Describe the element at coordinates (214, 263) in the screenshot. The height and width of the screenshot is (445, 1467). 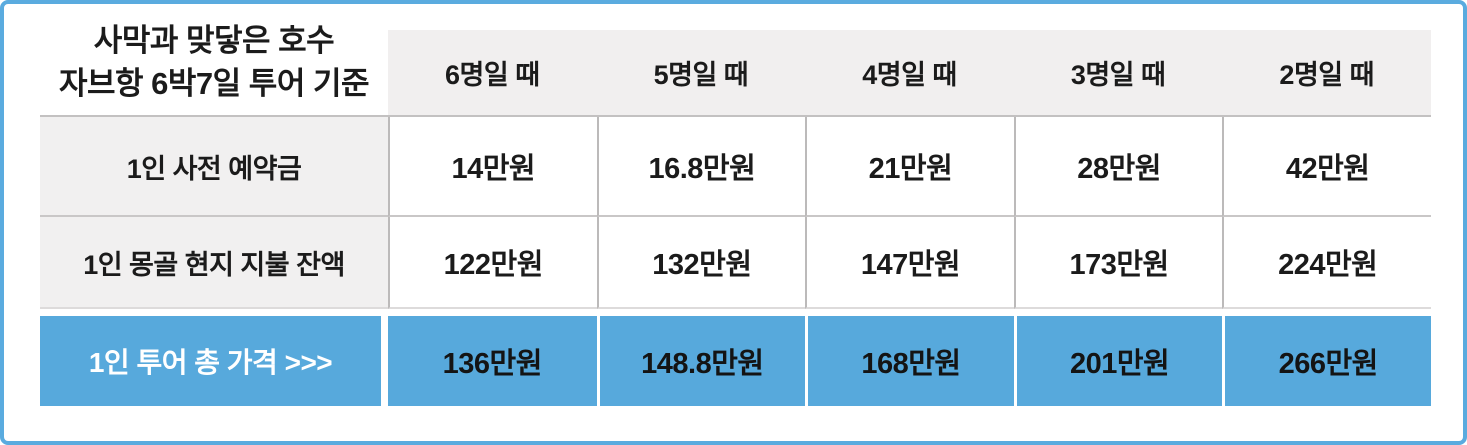
I see `row-label-balance: 1인 몽골 현지 지불 잔액` at that location.